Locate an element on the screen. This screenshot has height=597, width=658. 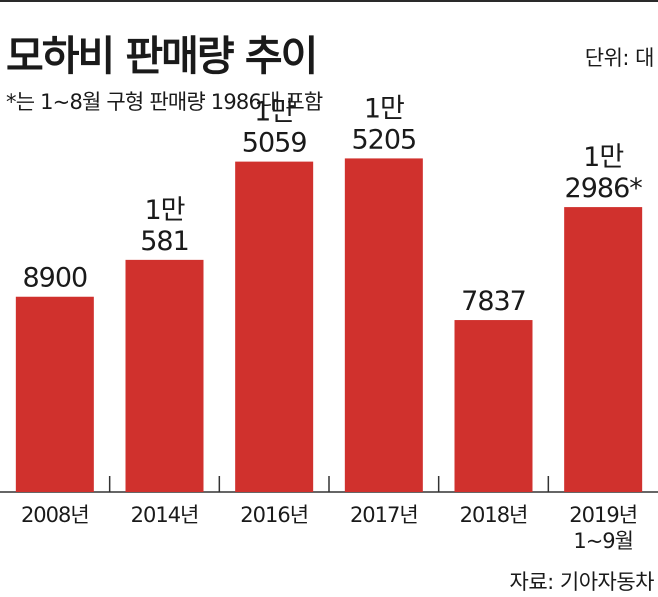
data-label-line: 7837 is located at coordinates (493, 301).